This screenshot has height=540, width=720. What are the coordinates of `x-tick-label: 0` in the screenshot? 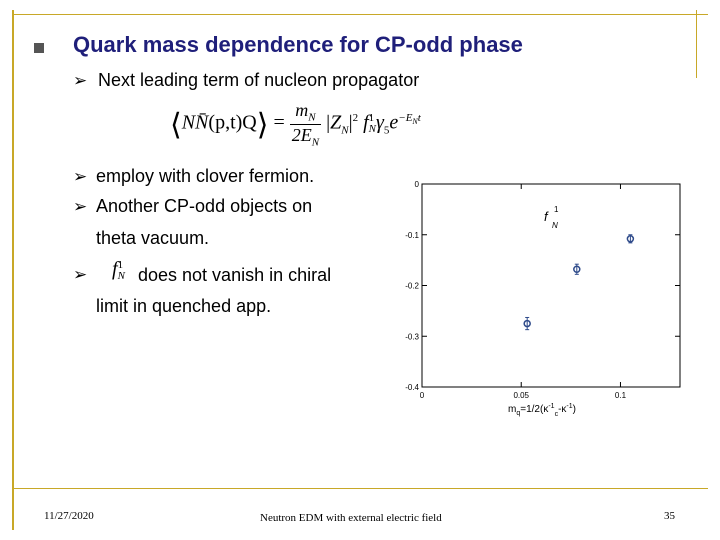 It's located at (422, 395).